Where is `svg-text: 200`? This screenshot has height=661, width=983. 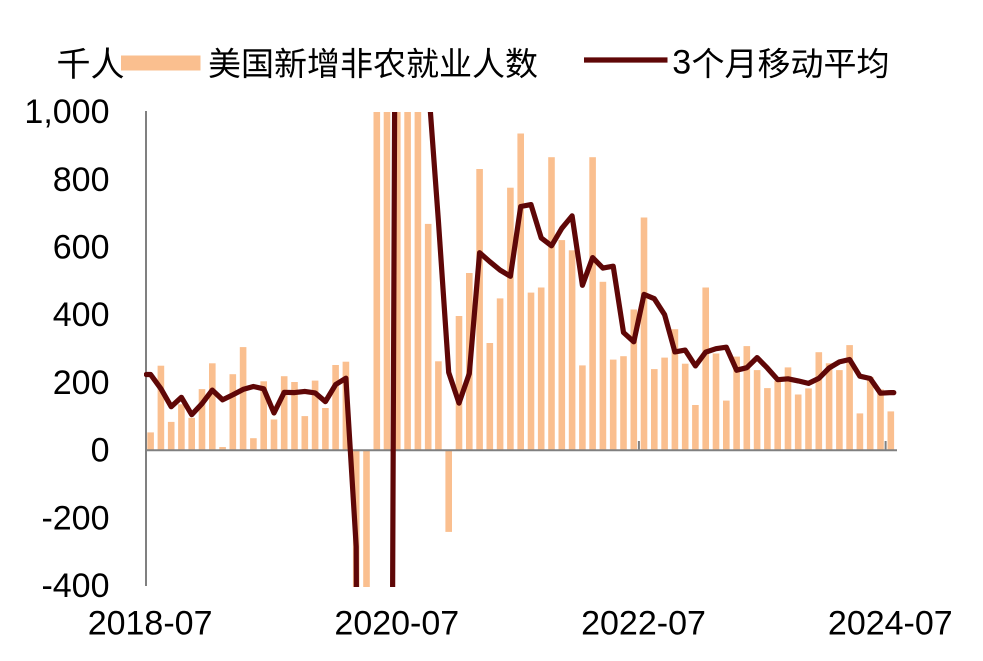 svg-text: 200 is located at coordinates (81, 383).